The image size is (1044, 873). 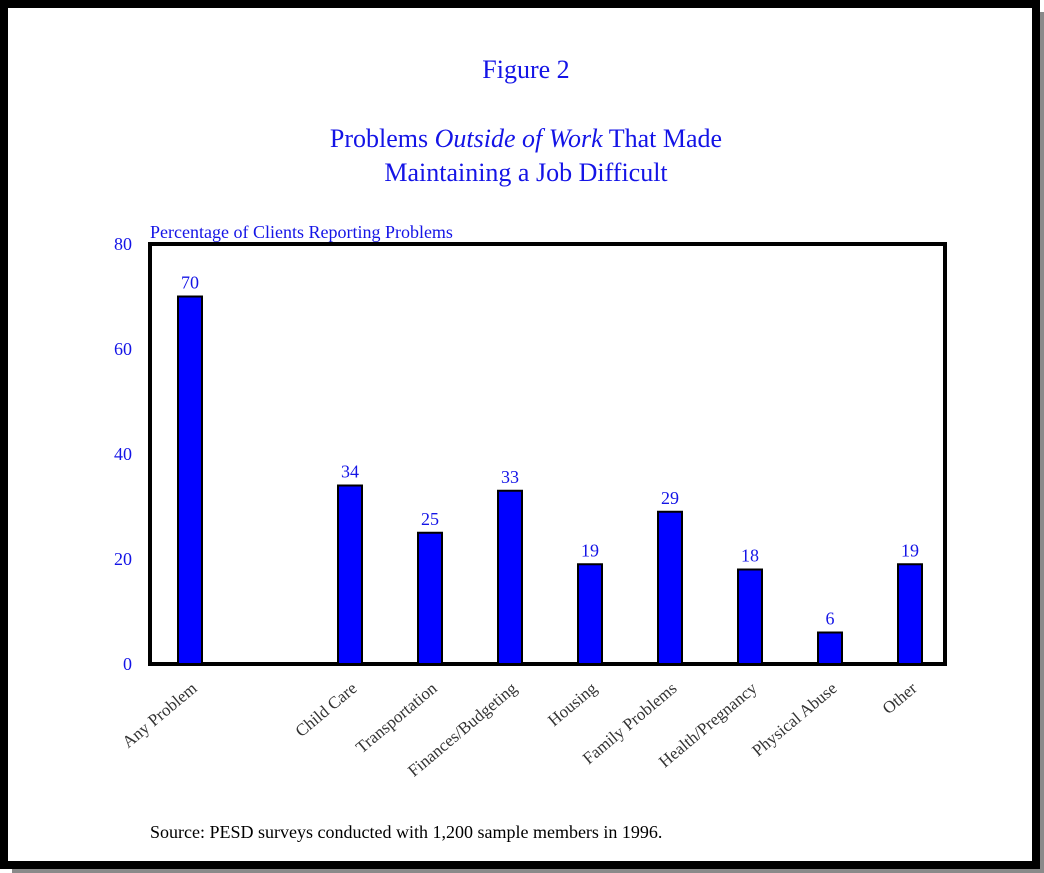 What do you see at coordinates (830, 619) in the screenshot?
I see `data-label: 6` at bounding box center [830, 619].